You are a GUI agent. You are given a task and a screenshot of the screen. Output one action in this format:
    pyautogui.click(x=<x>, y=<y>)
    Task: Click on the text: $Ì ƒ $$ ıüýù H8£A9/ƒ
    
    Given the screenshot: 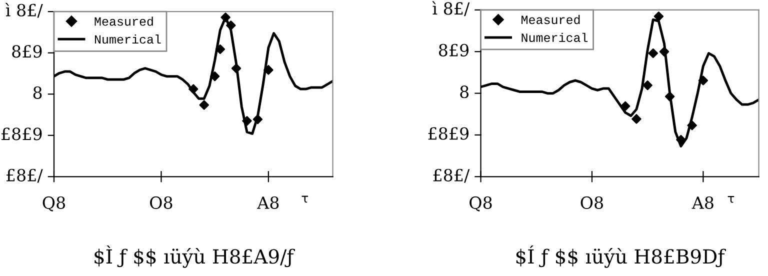 What is the action you would take?
    pyautogui.click(x=194, y=257)
    